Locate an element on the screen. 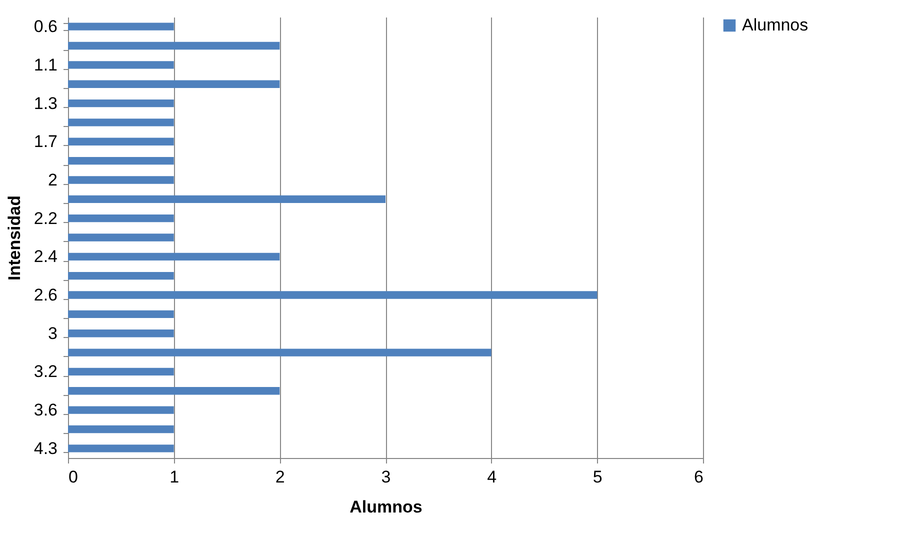 Image resolution: width=905 pixels, height=541 pixels. y-tick-label: 2 is located at coordinates (53, 180).